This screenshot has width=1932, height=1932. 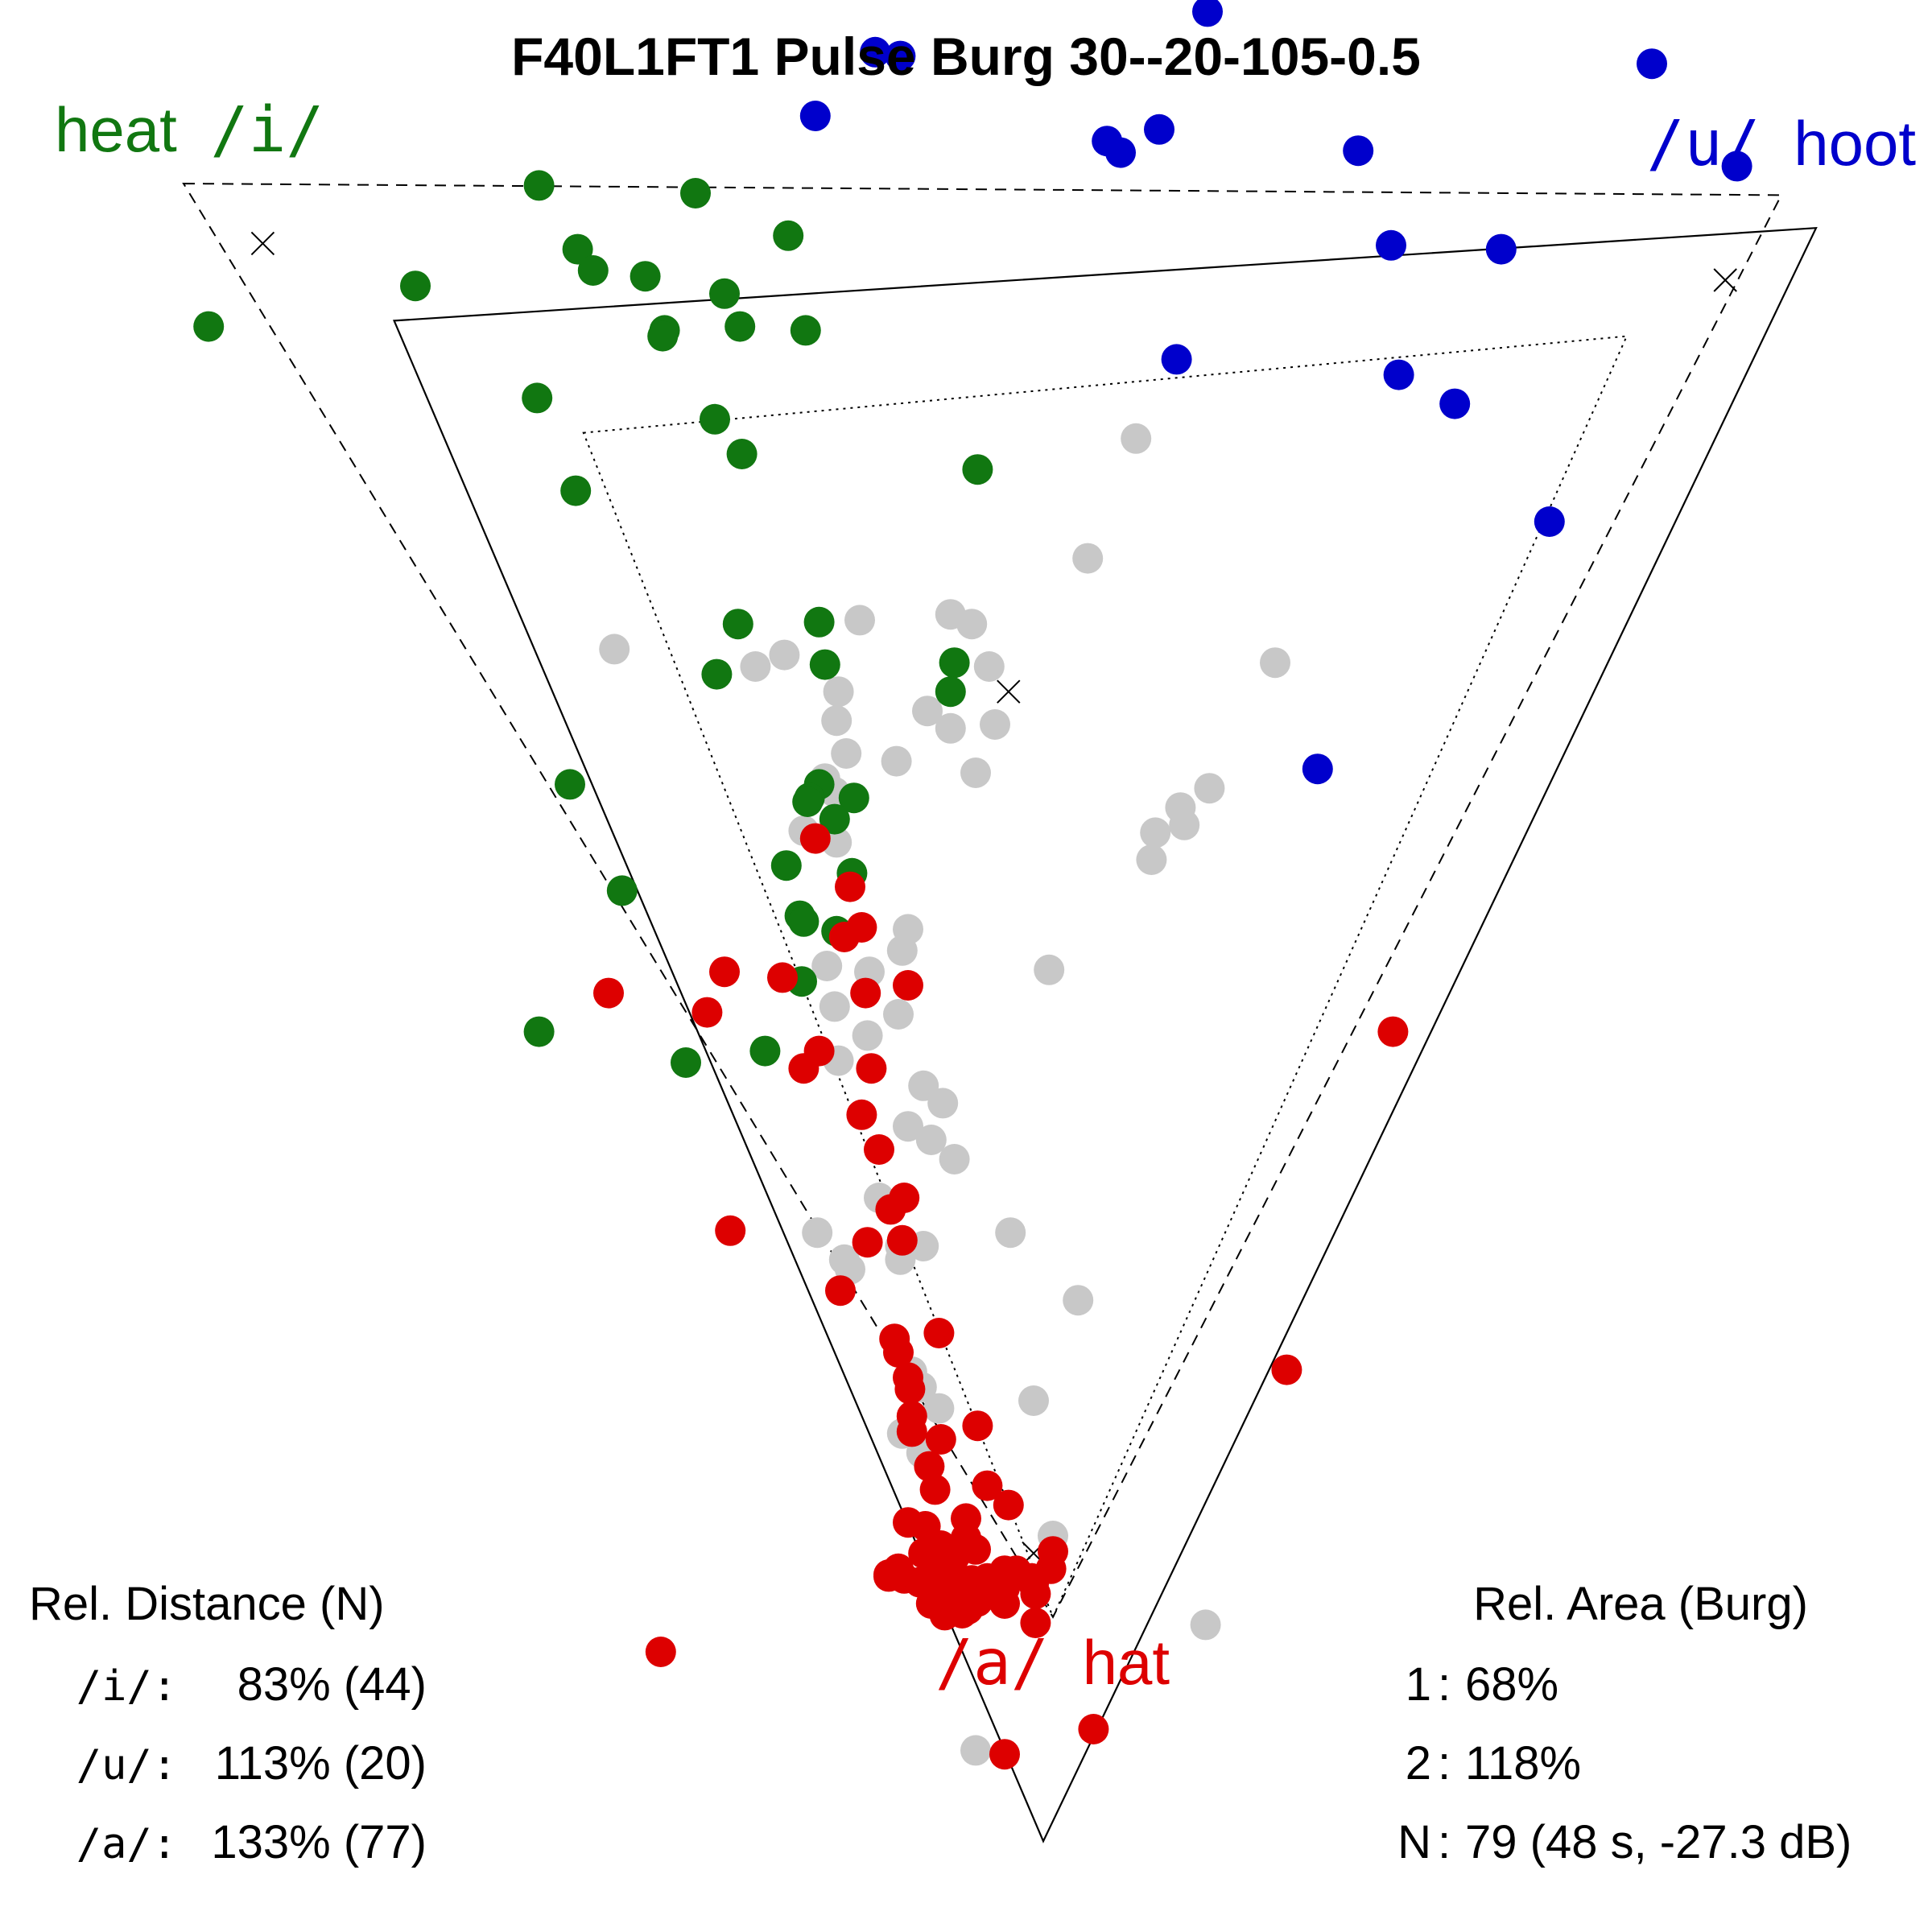 What do you see at coordinates (1414, 1842) in the screenshot?
I see `rel-area-label-n: N` at bounding box center [1414, 1842].